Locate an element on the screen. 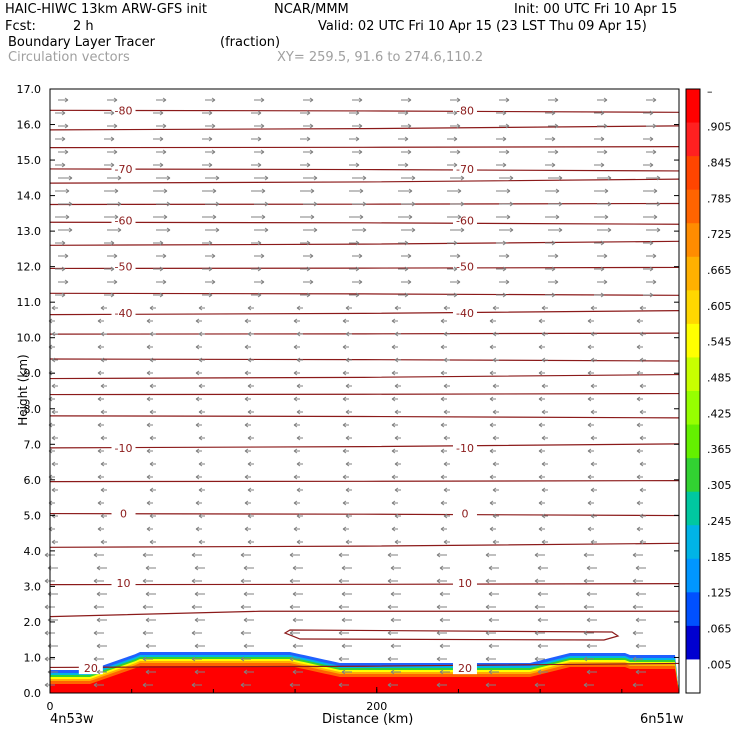 This screenshot has height=740, width=740. y-tick-label-8.0: 8.0 is located at coordinates (33, 409).